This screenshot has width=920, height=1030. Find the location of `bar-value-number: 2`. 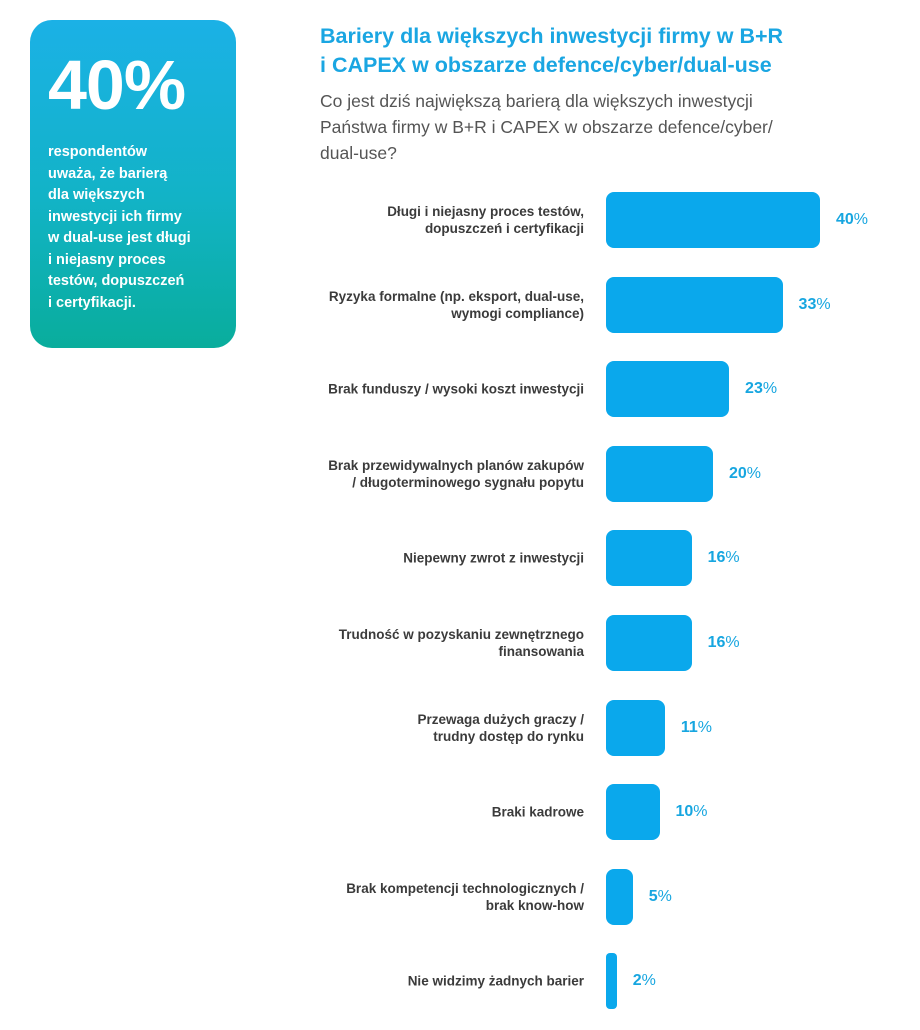

bar-value-number: 2 is located at coordinates (637, 981).